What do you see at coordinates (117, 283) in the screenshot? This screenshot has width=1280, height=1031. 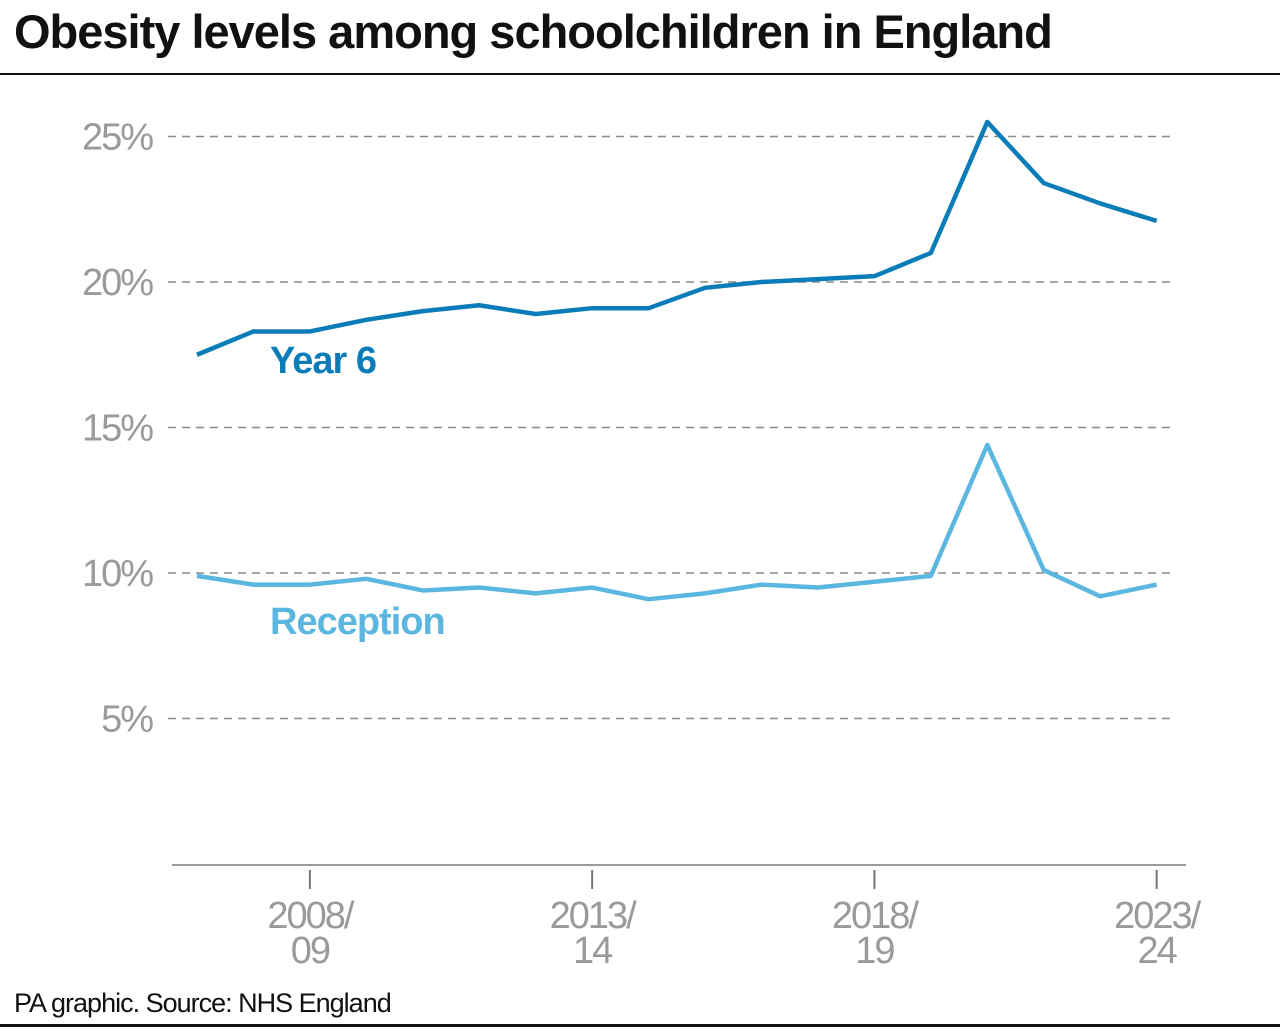 I see `y-tick-label: 20%` at bounding box center [117, 283].